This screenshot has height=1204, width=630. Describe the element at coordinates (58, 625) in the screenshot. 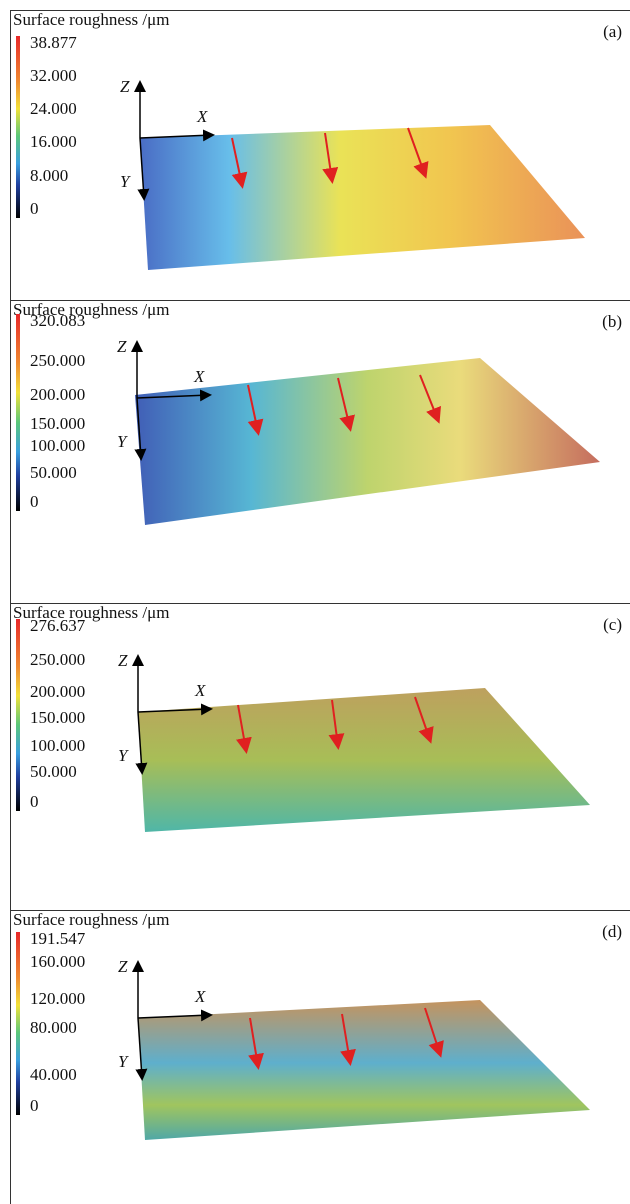

I see `colorbar-label: 276.637` at that location.